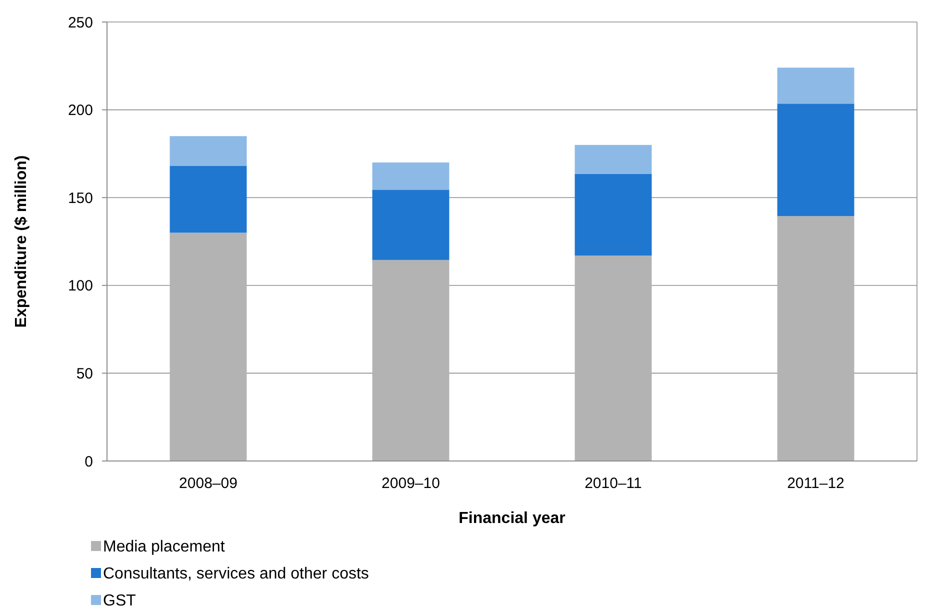  Describe the element at coordinates (119, 601) in the screenshot. I see `legend-label: GST` at that location.